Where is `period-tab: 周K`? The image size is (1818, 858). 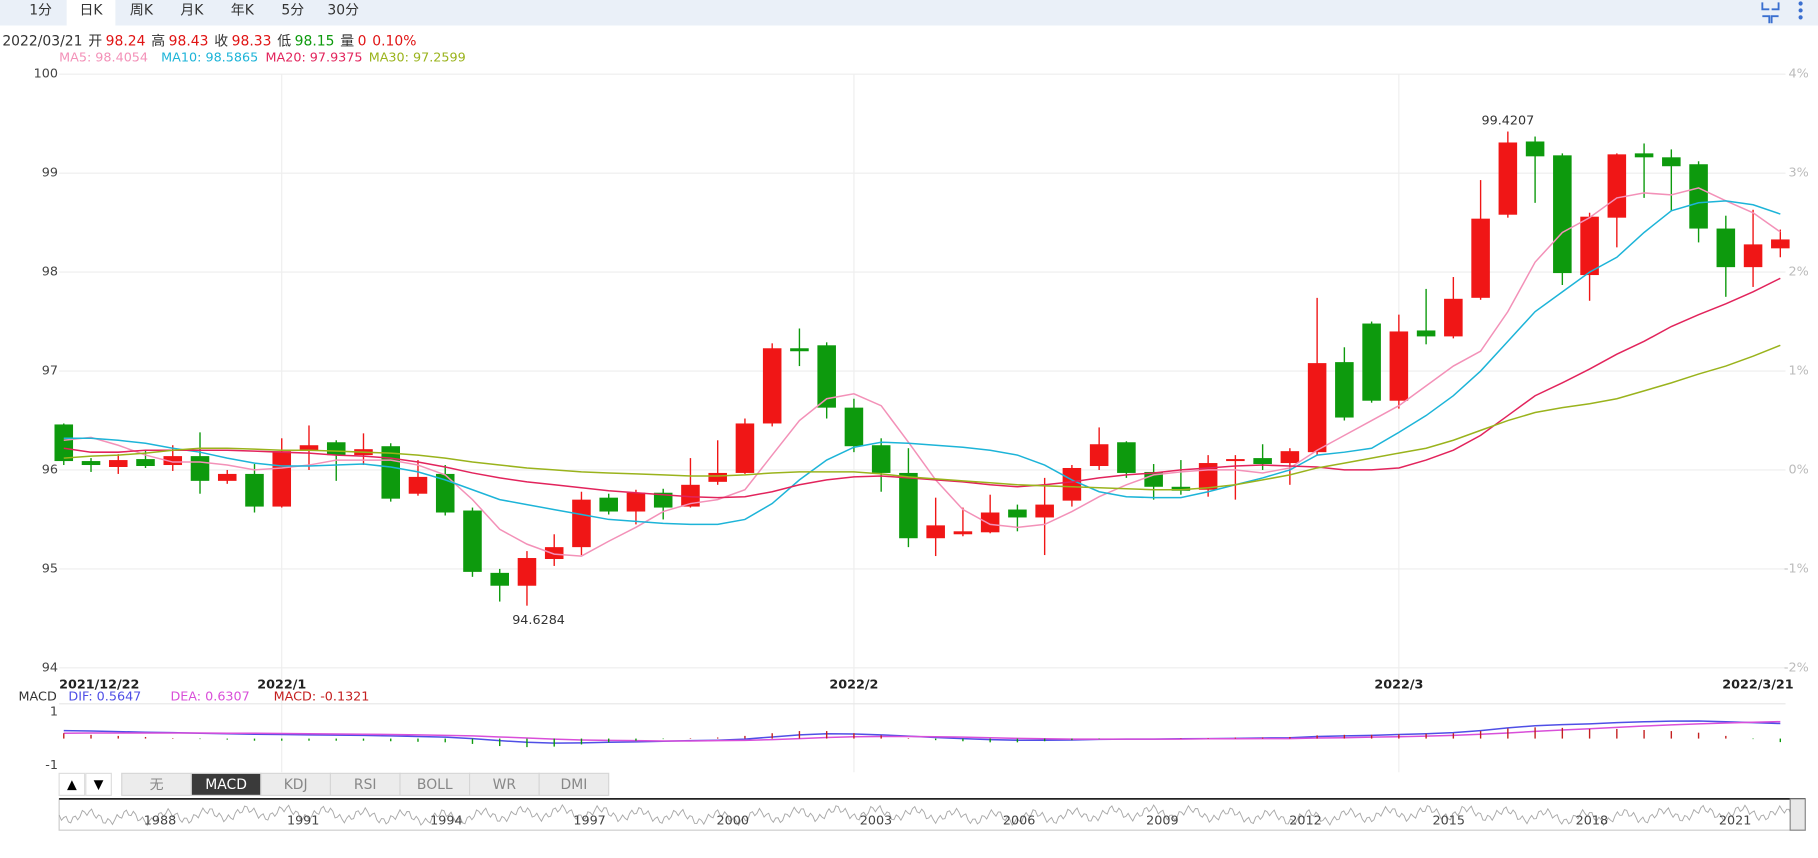
period-tab: 周K is located at coordinates (142, 10).